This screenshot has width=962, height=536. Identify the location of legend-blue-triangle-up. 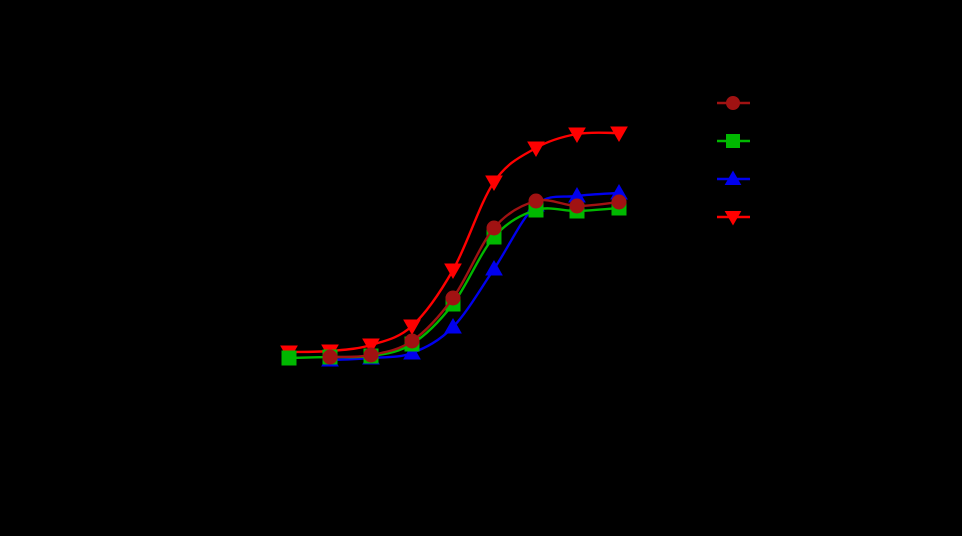
(733, 177).